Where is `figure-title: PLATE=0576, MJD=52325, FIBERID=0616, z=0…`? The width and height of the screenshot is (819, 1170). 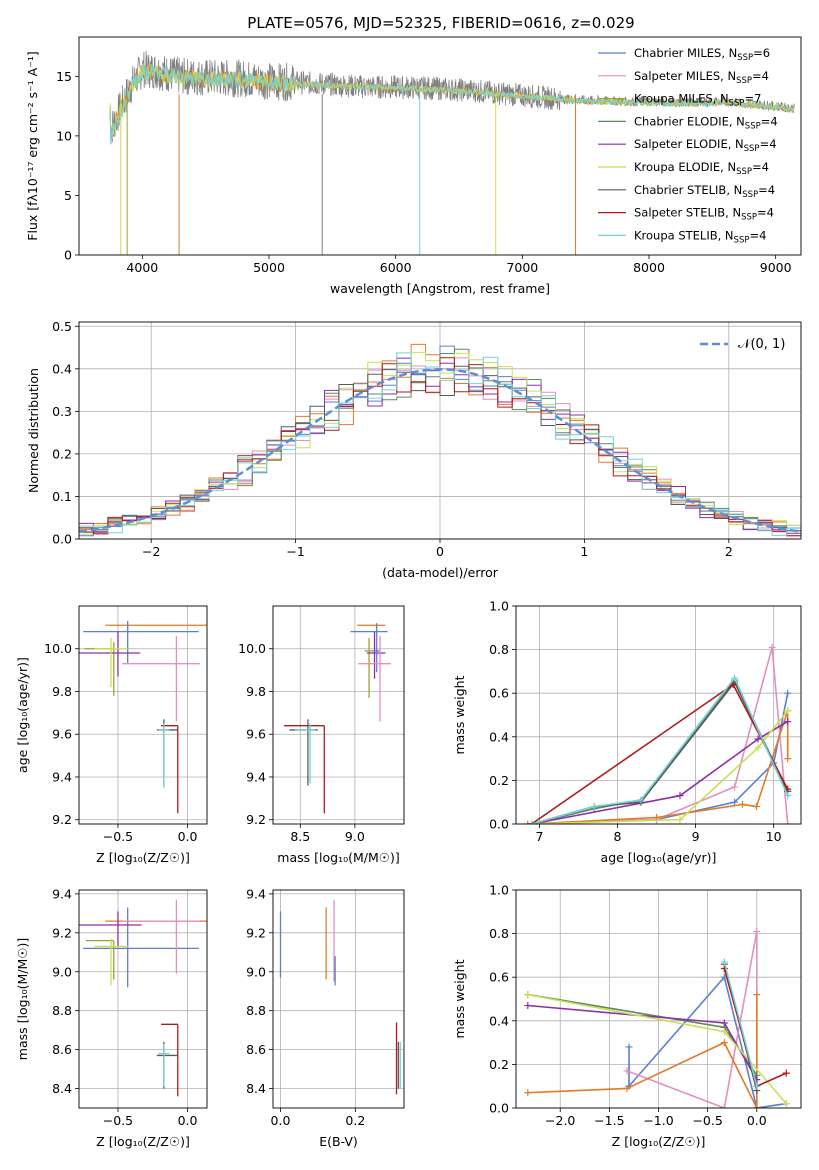 figure-title: PLATE=0576, MJD=52325, FIBERID=0616, z=0… is located at coordinates (440, 23).